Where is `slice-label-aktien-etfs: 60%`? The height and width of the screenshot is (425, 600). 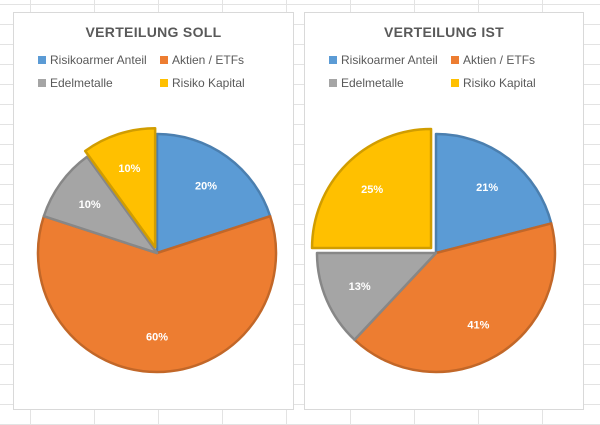
slice-label-aktien-etfs: 60% is located at coordinates (157, 337).